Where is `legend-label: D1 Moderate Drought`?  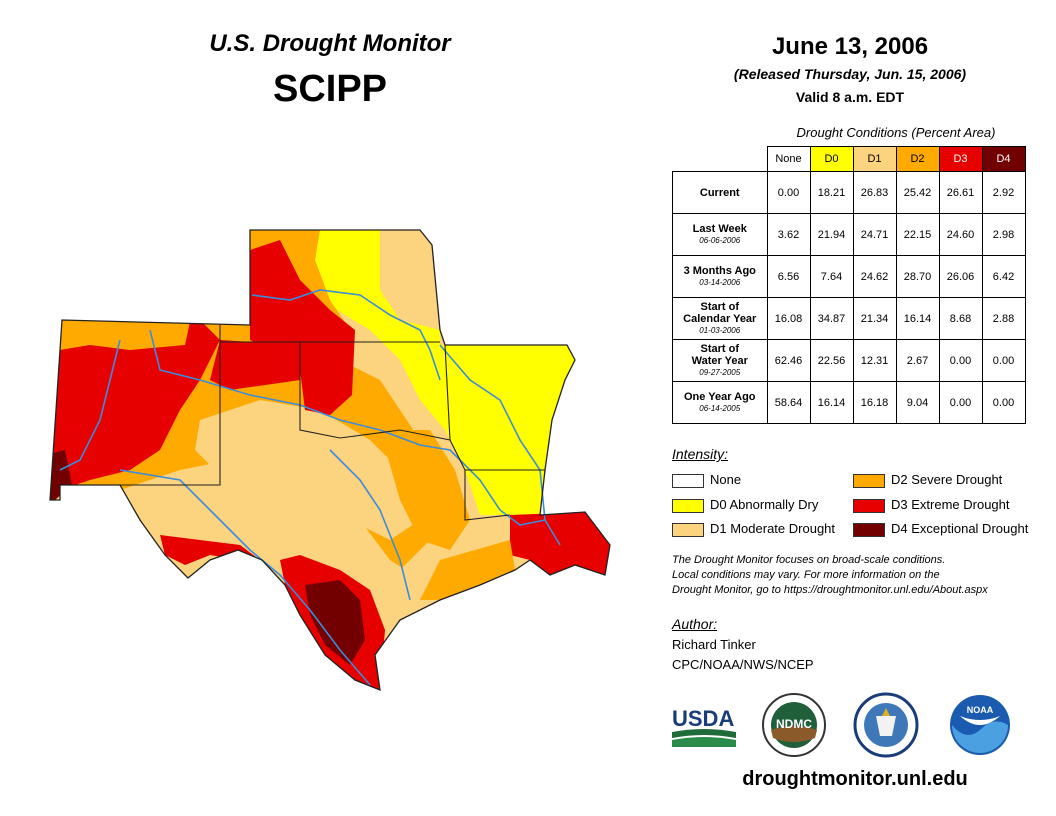
legend-label: D1 Moderate Drought is located at coordinates (773, 528).